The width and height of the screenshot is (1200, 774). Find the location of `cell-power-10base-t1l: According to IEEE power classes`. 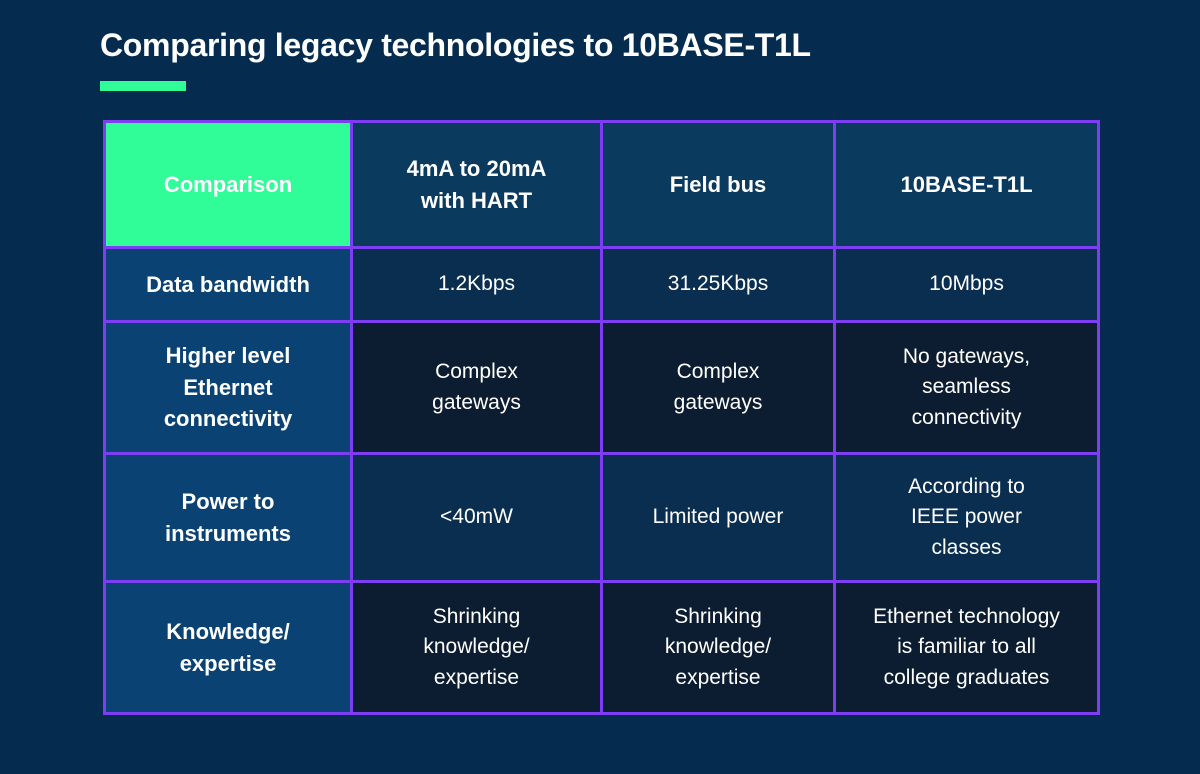

cell-power-10base-t1l: According to IEEE power classes is located at coordinates (966, 517).